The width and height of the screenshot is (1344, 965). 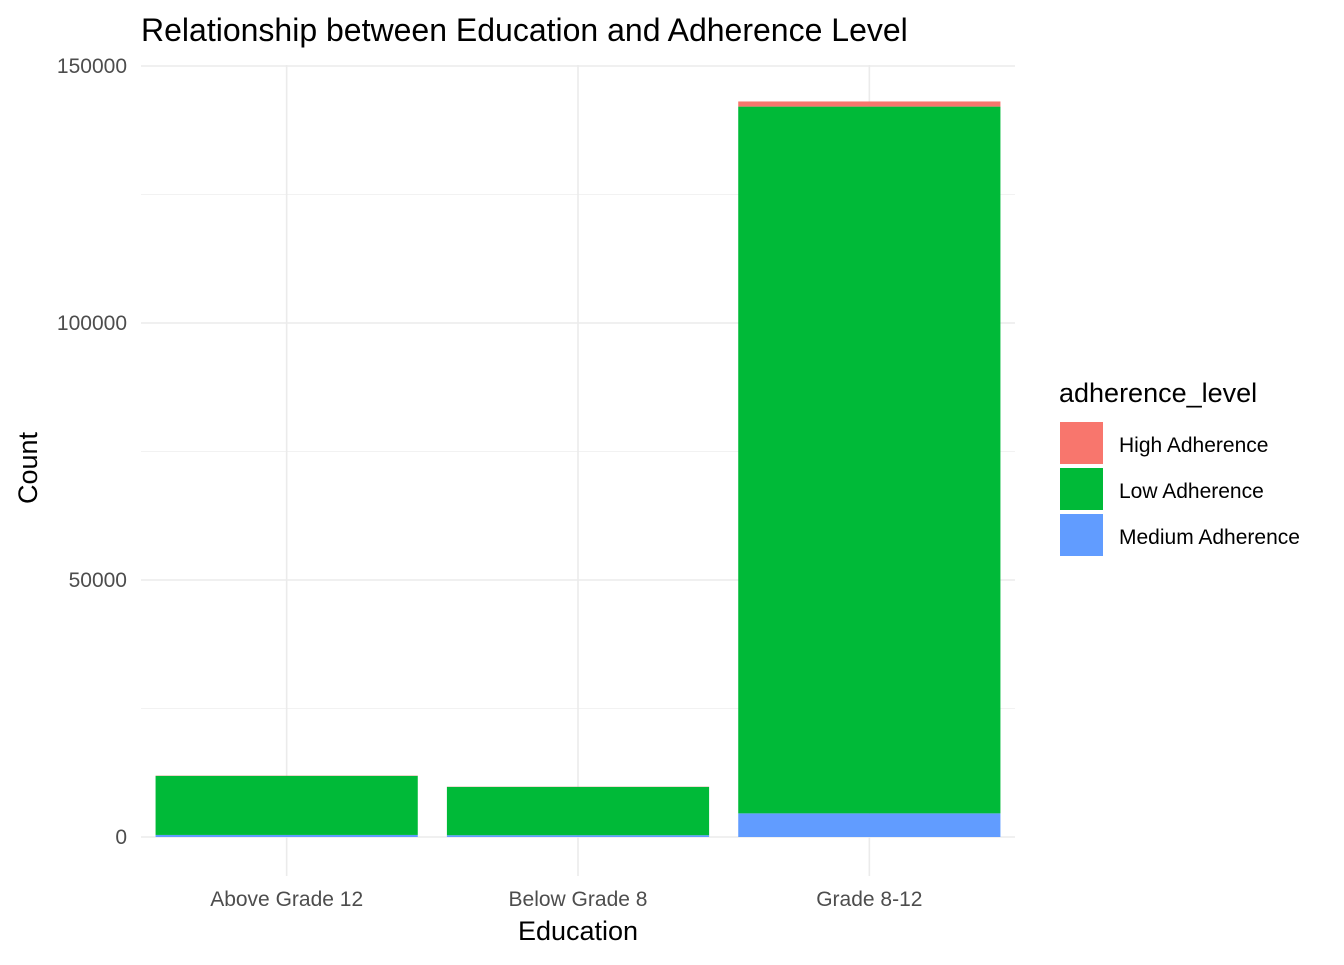 What do you see at coordinates (1193, 445) in the screenshot?
I see `legend-label: High Adherence` at bounding box center [1193, 445].